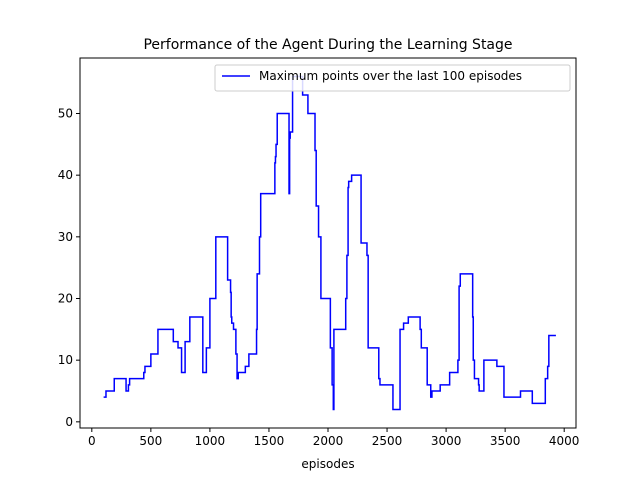 This screenshot has width=640, height=480. Describe the element at coordinates (269, 441) in the screenshot. I see `x-tick-label: 1500` at that location.